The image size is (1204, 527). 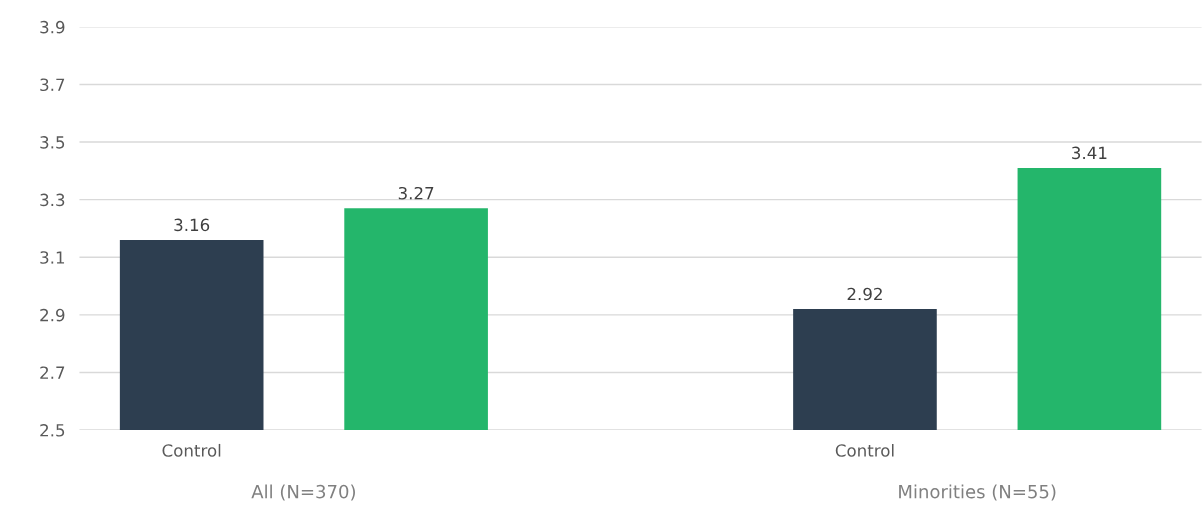 What do you see at coordinates (977, 492) in the screenshot?
I see `text: Minorities (N=55)` at bounding box center [977, 492].